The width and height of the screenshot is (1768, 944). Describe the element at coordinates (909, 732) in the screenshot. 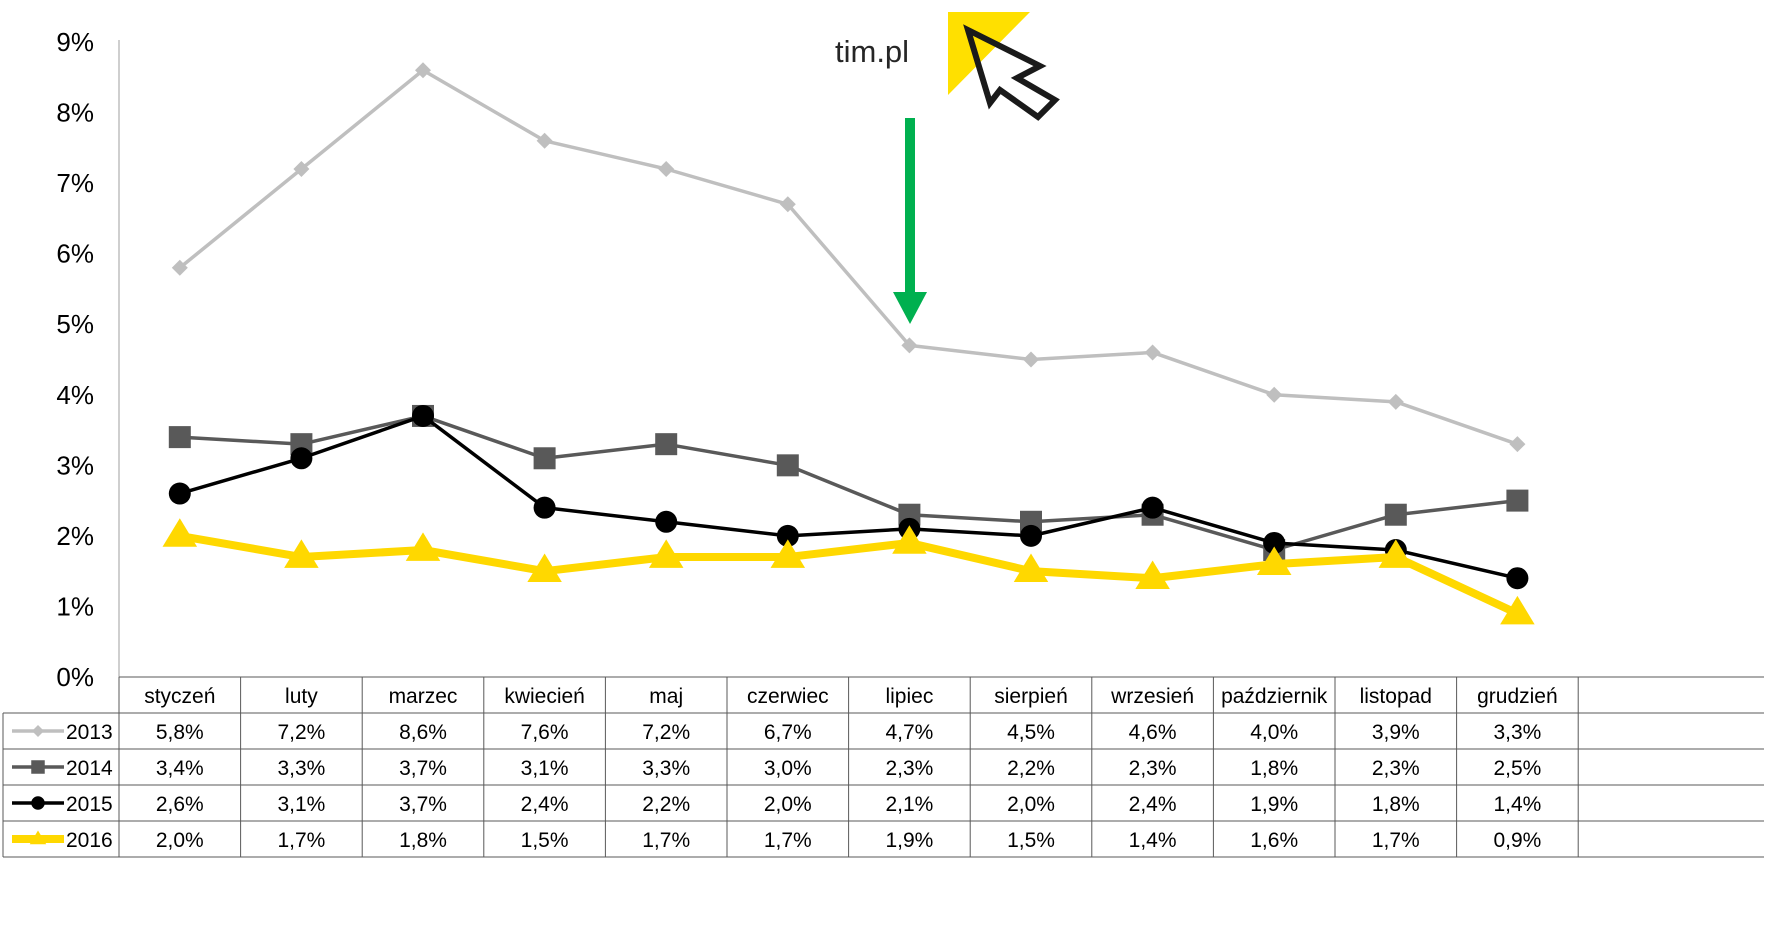

I see `table-cell-value: 4,7%` at that location.